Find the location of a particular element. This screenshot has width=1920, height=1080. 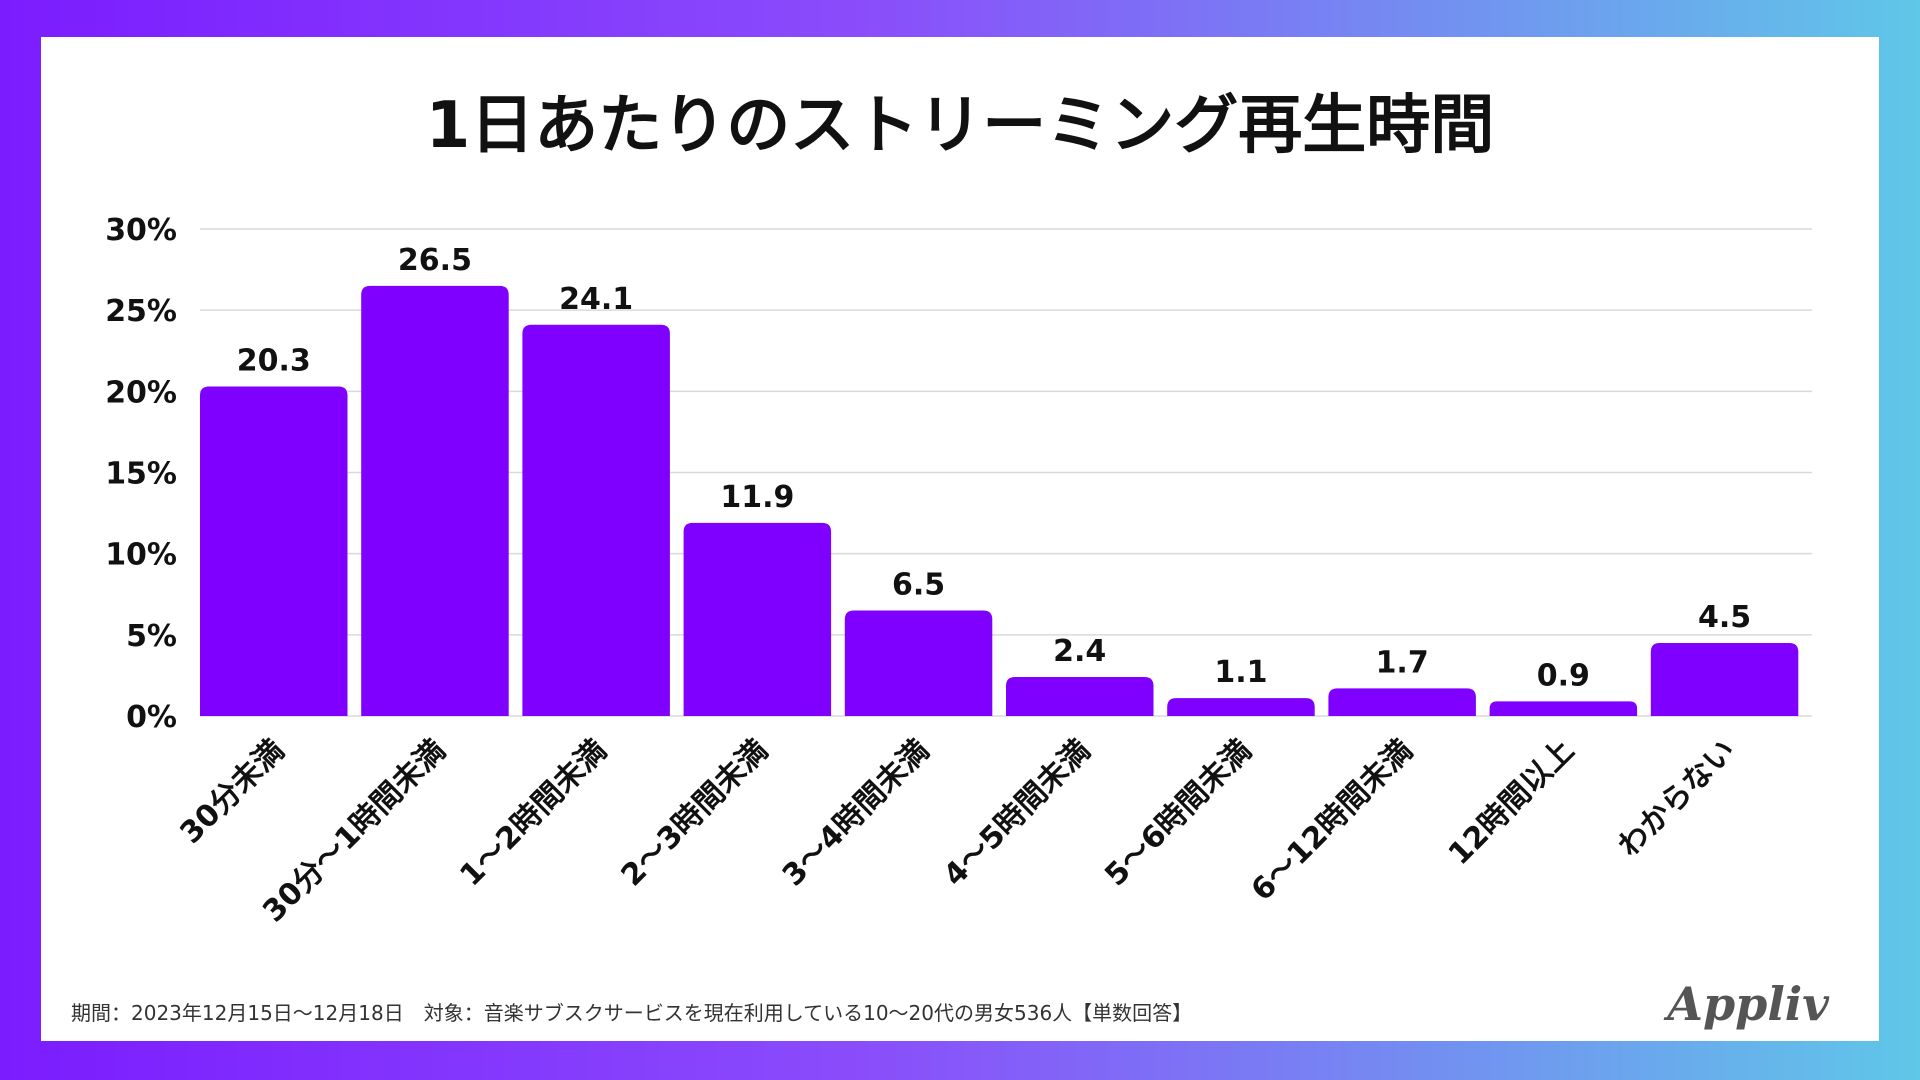

y-tick-label: 30% is located at coordinates (141, 230).